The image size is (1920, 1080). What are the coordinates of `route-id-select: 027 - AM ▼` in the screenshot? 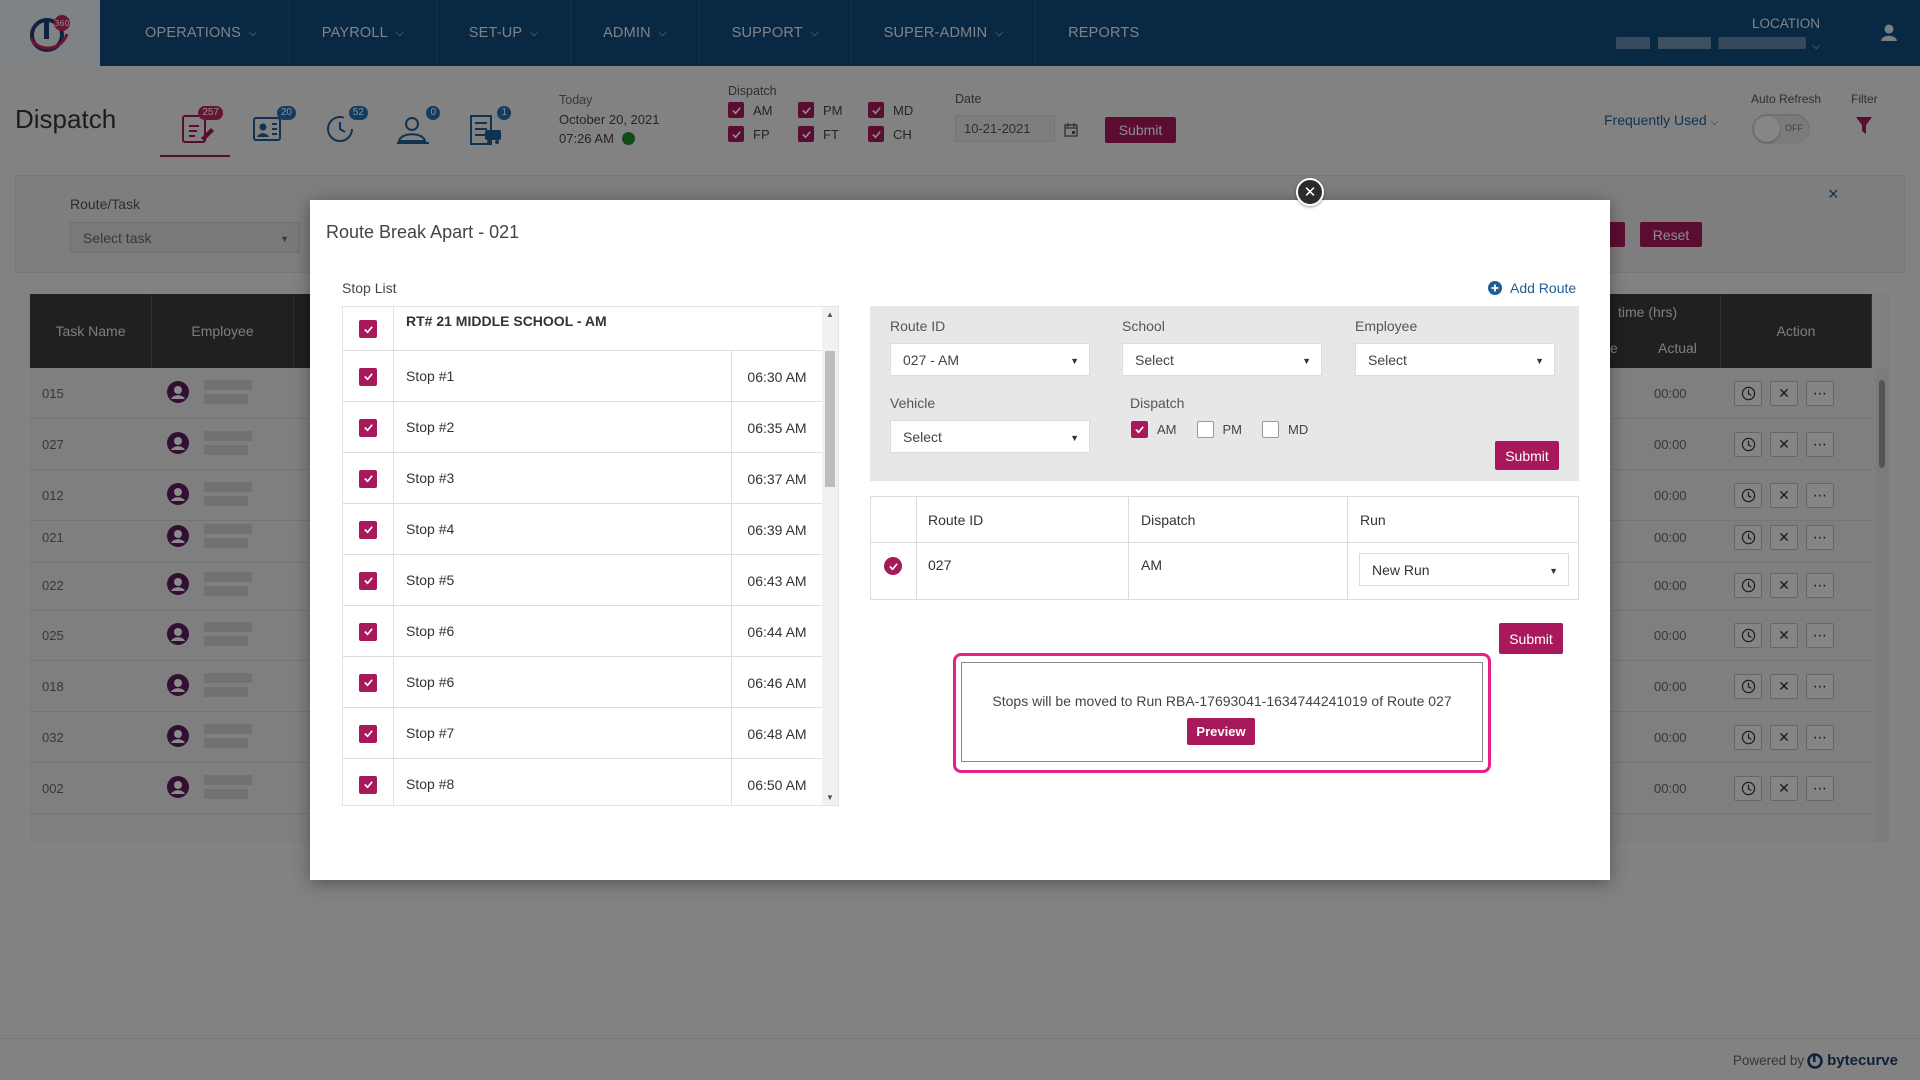 It's located at (990, 359).